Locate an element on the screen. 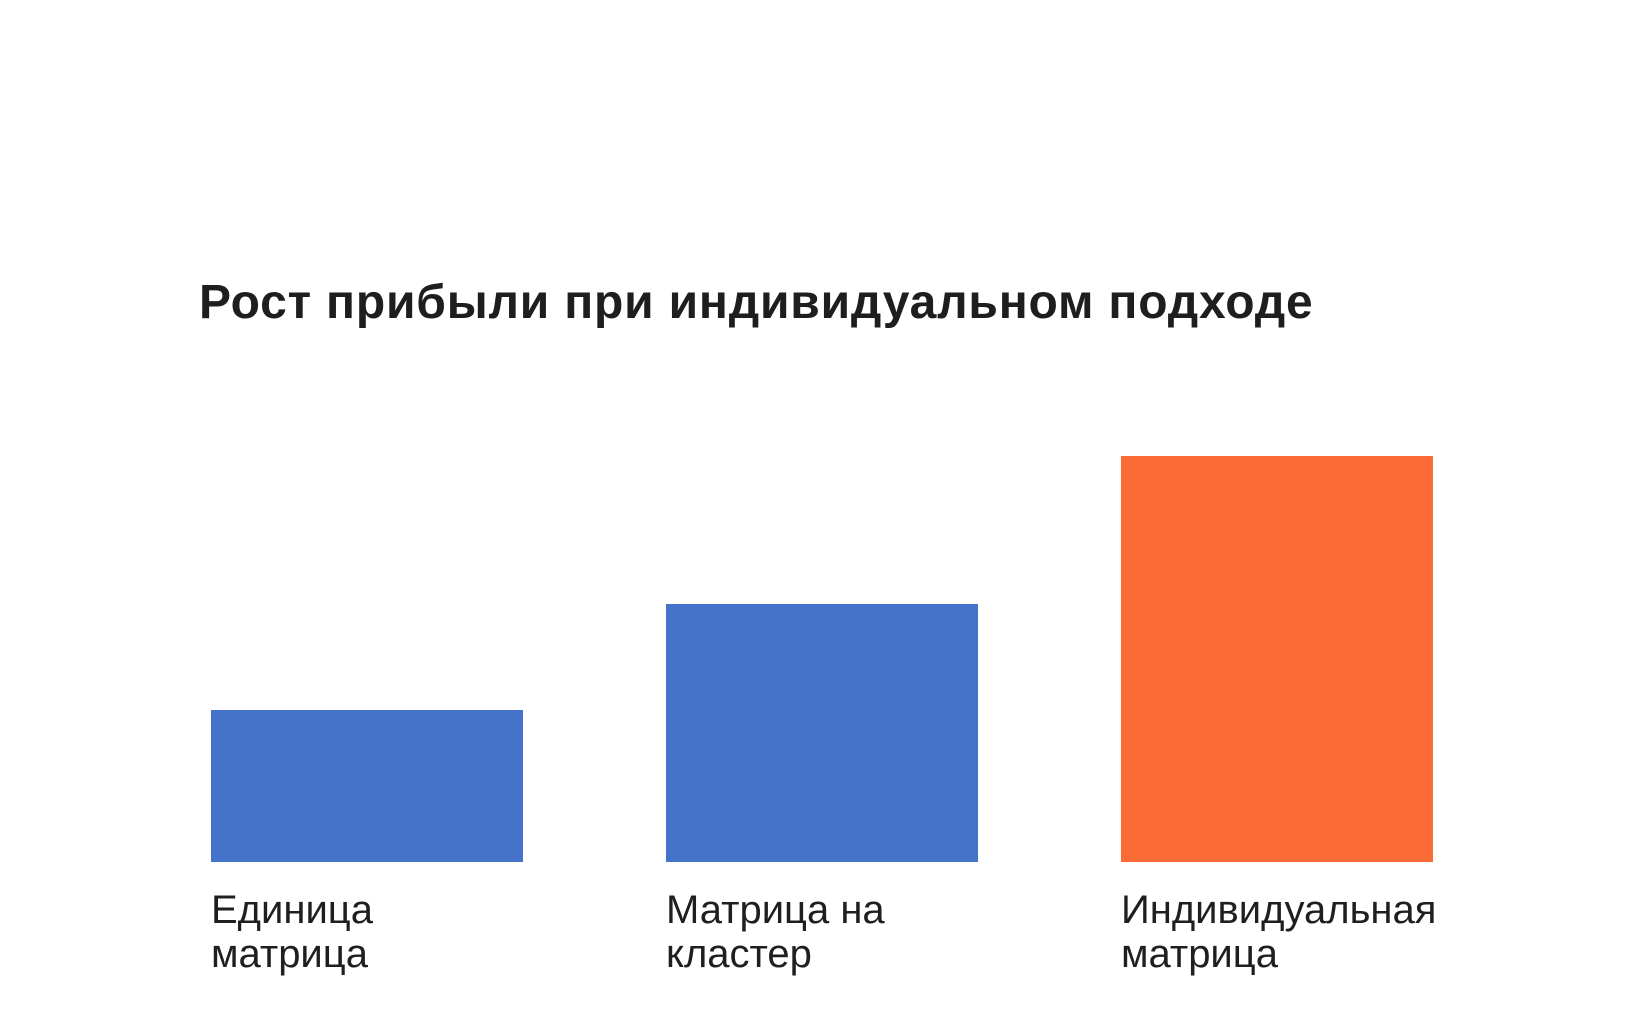 Image resolution: width=1636 pixels, height=1032 pixels. bar-label-matritsa-na-klaster: Матрица на кластер is located at coordinates (822, 932).